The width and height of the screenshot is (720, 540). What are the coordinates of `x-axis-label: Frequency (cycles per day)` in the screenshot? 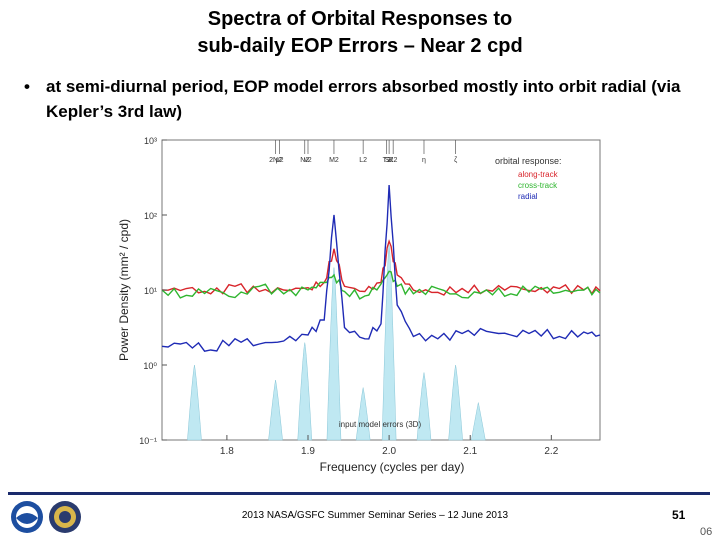 It's located at (392, 467).